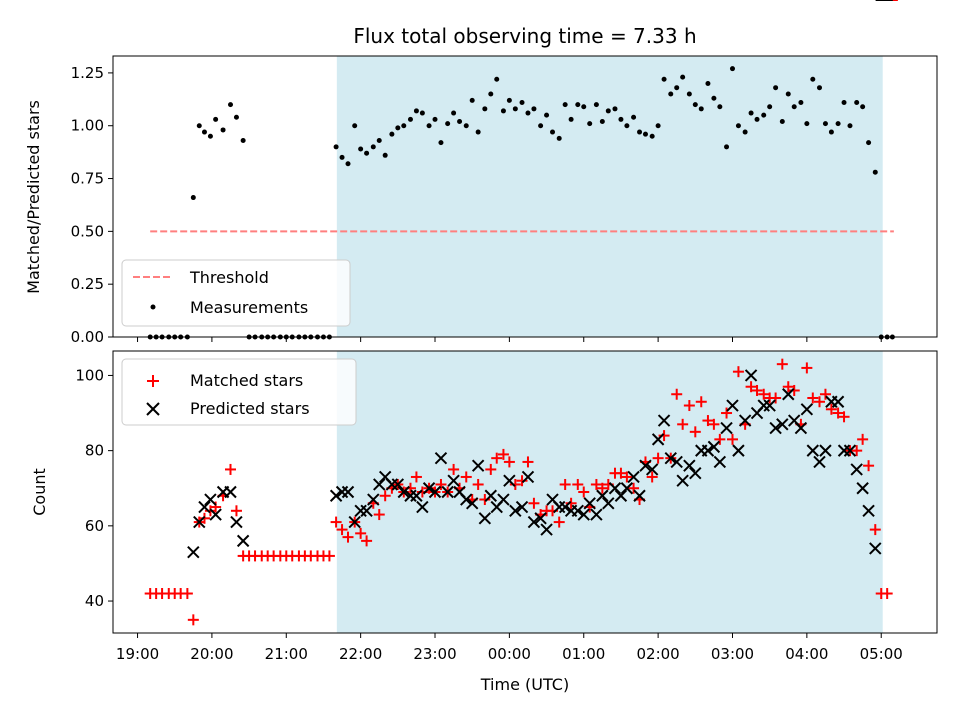 The image size is (960, 720). I want to click on x-tick-label: 23:00, so click(434, 654).